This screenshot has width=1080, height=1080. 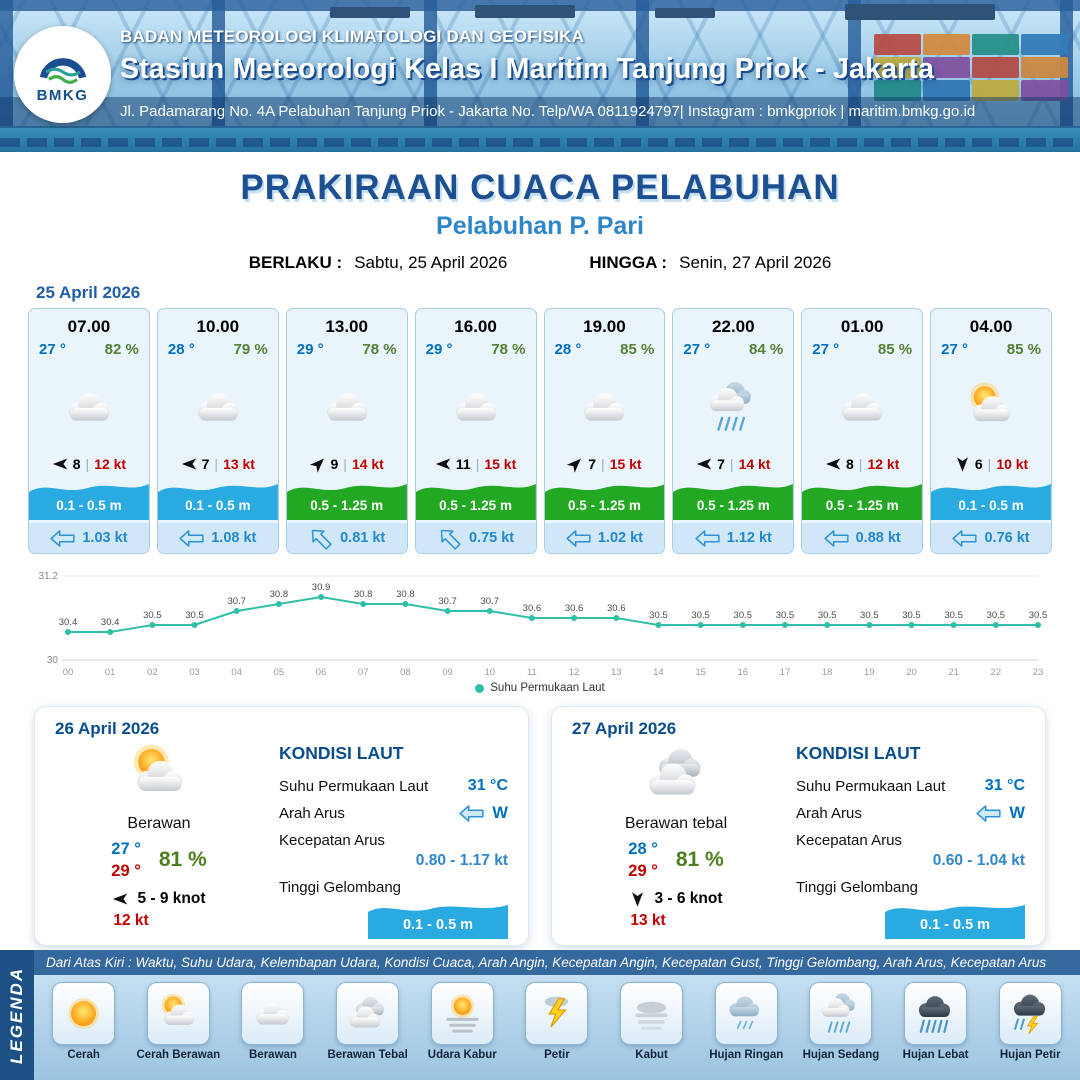 What do you see at coordinates (489, 672) in the screenshot?
I see `svg-text: 10` at bounding box center [489, 672].